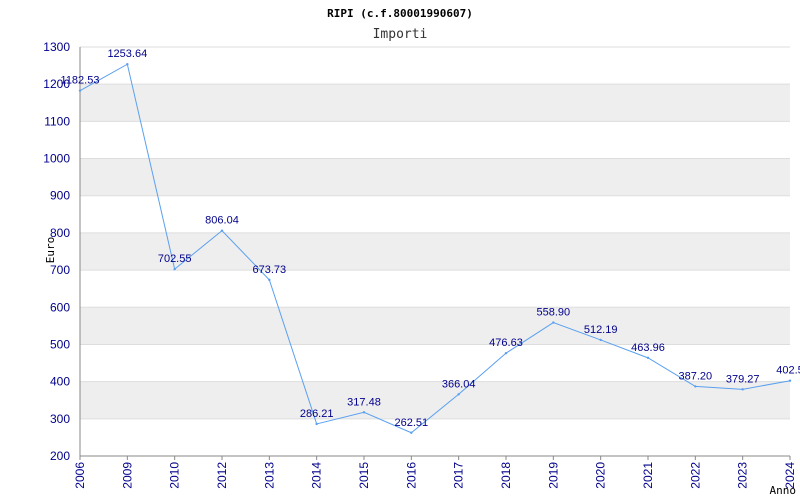  I want to click on y-tick-label: 300, so click(60, 419).